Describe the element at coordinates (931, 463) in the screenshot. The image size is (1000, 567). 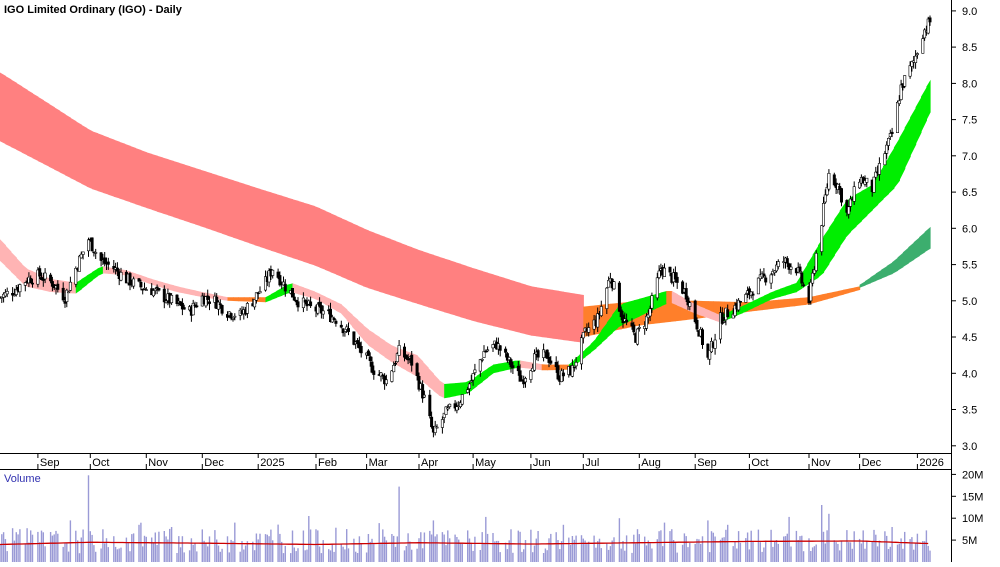
I see `x-tick-label: 2026` at that location.